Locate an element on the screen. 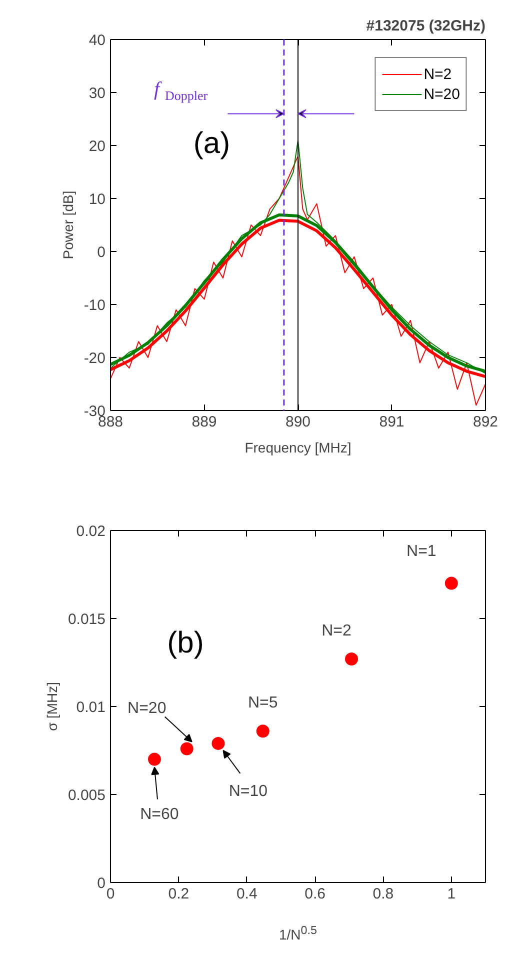 The width and height of the screenshot is (510, 953). annotation: N=10 is located at coordinates (248, 791).